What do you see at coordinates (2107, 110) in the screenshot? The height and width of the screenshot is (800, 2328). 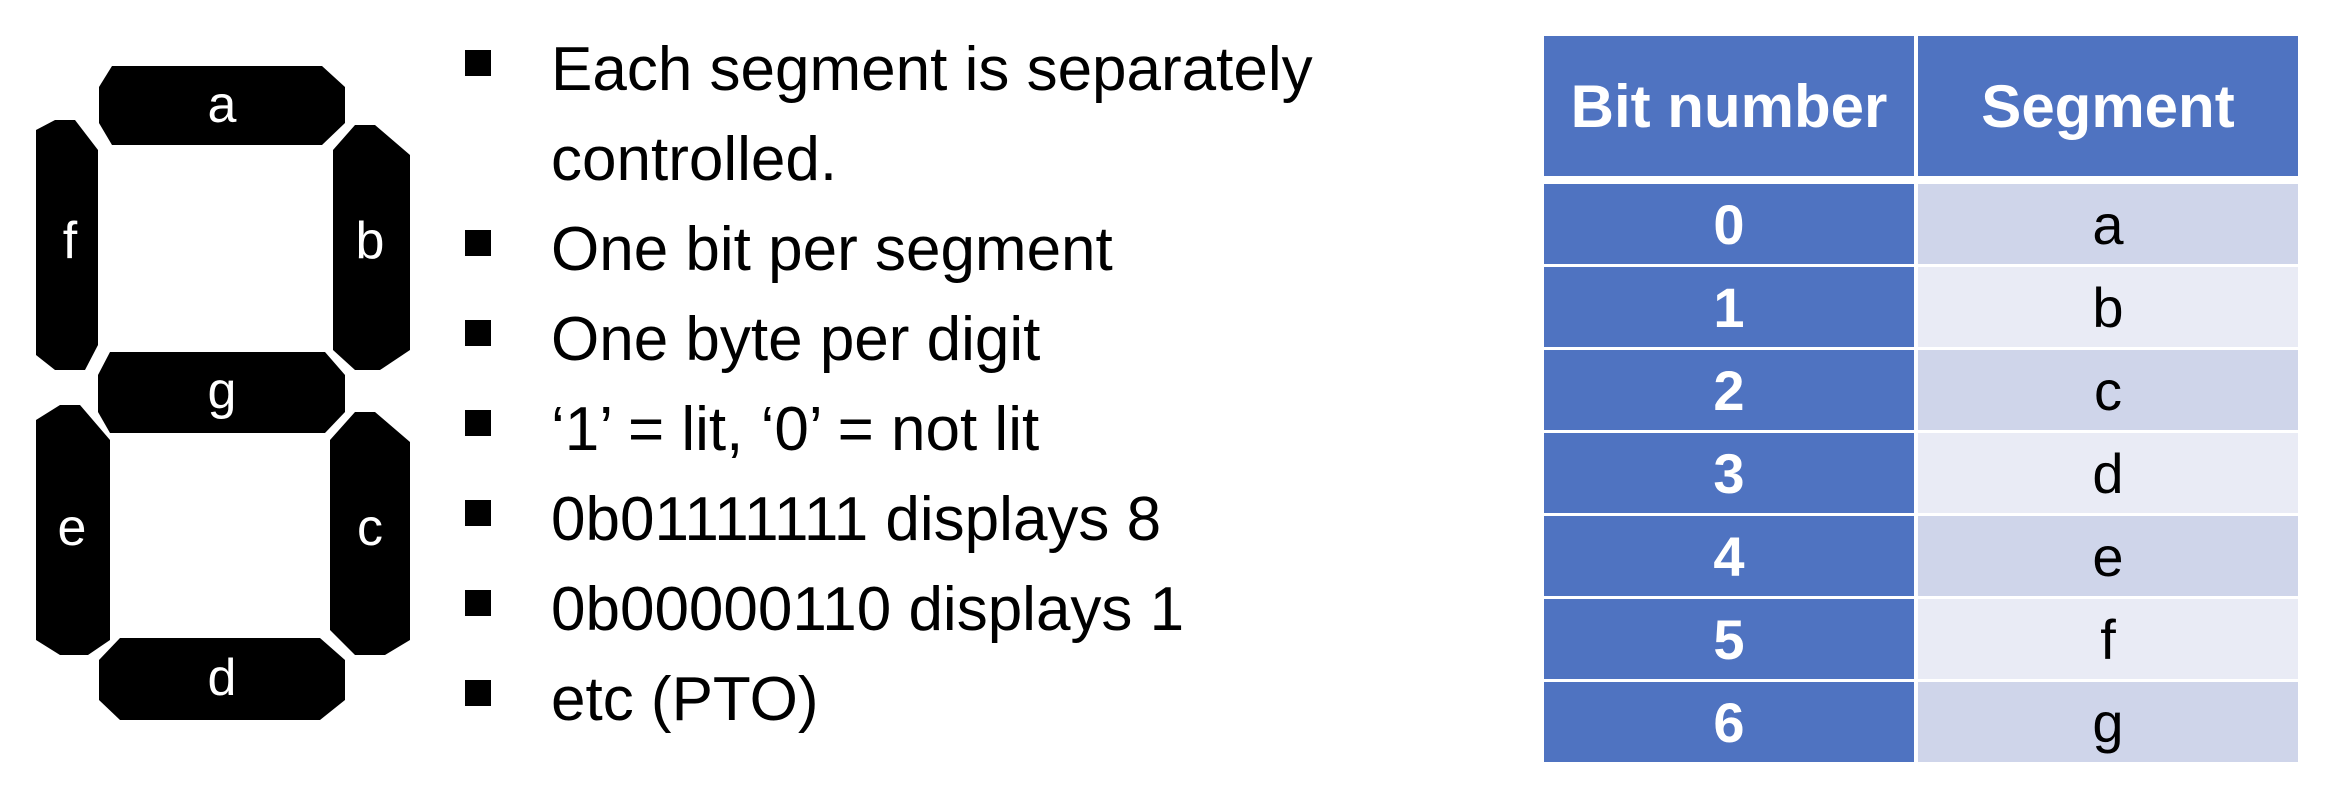 I see `header-segment: Segment` at bounding box center [2107, 110].